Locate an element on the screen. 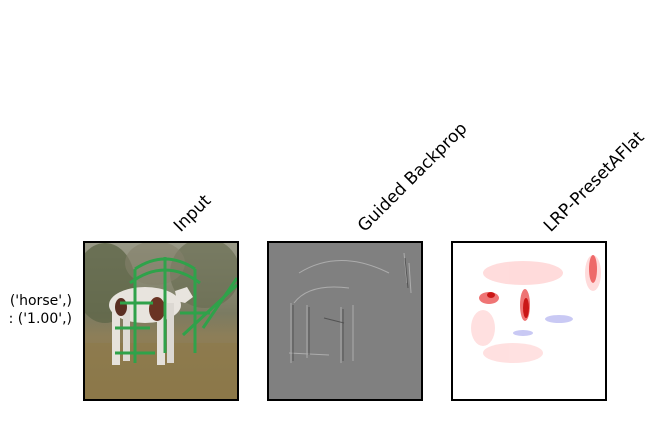  horse-photo-icon is located at coordinates (161, 321).